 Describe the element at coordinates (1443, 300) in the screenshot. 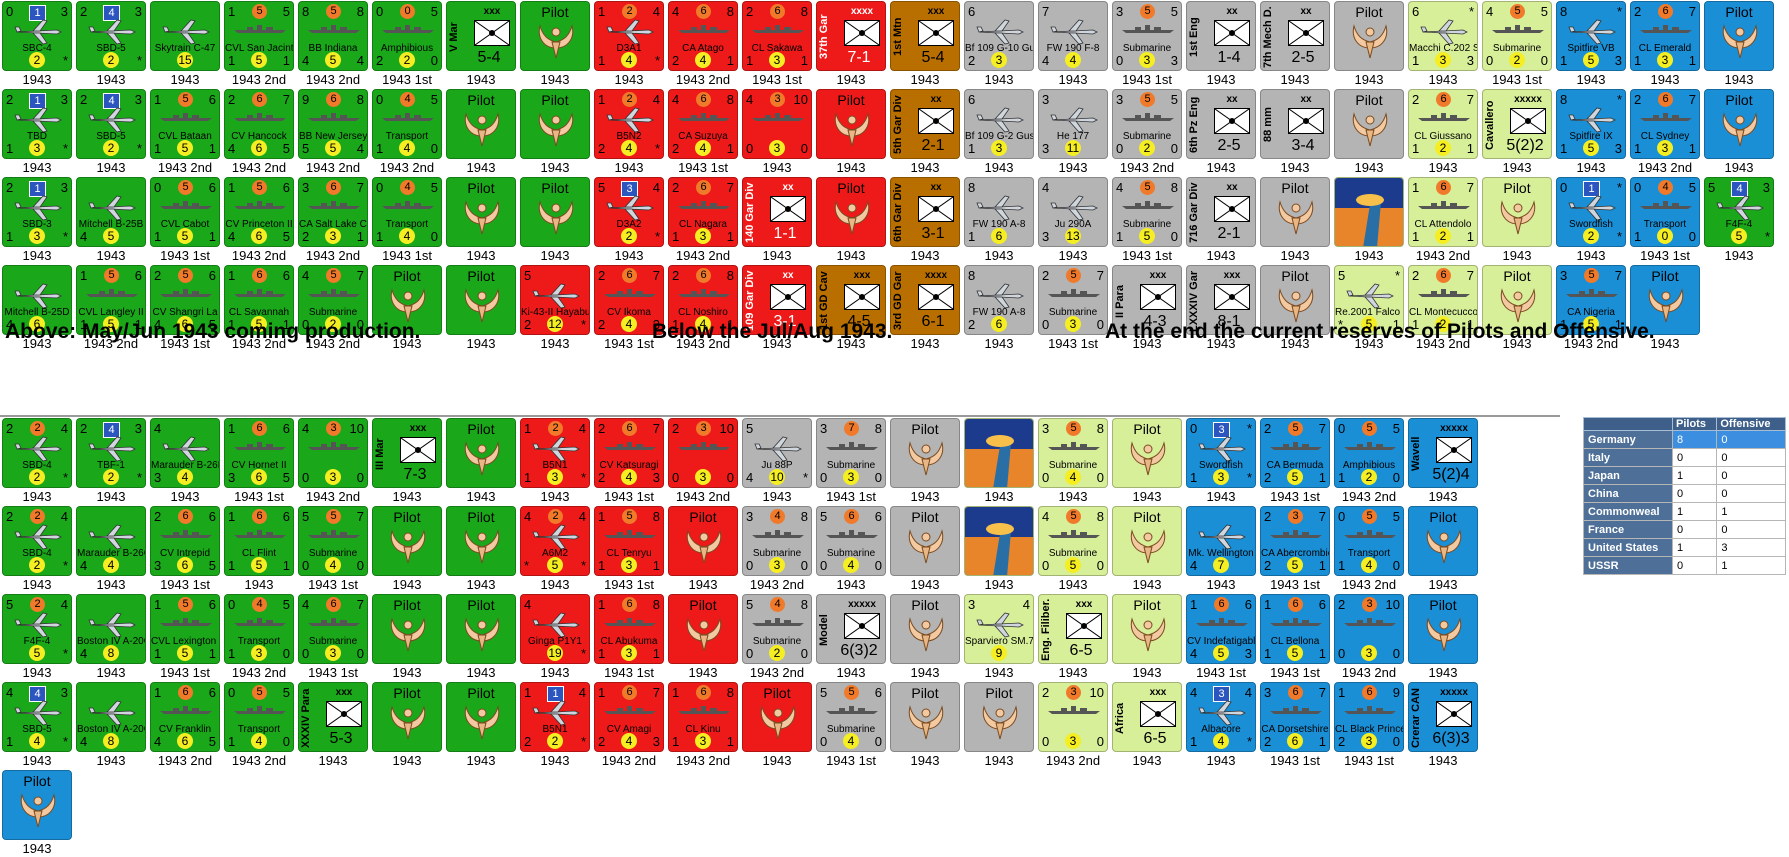

I see `counter-ship: 2 7 6 CL Montecuccoli 2 1 1` at that location.